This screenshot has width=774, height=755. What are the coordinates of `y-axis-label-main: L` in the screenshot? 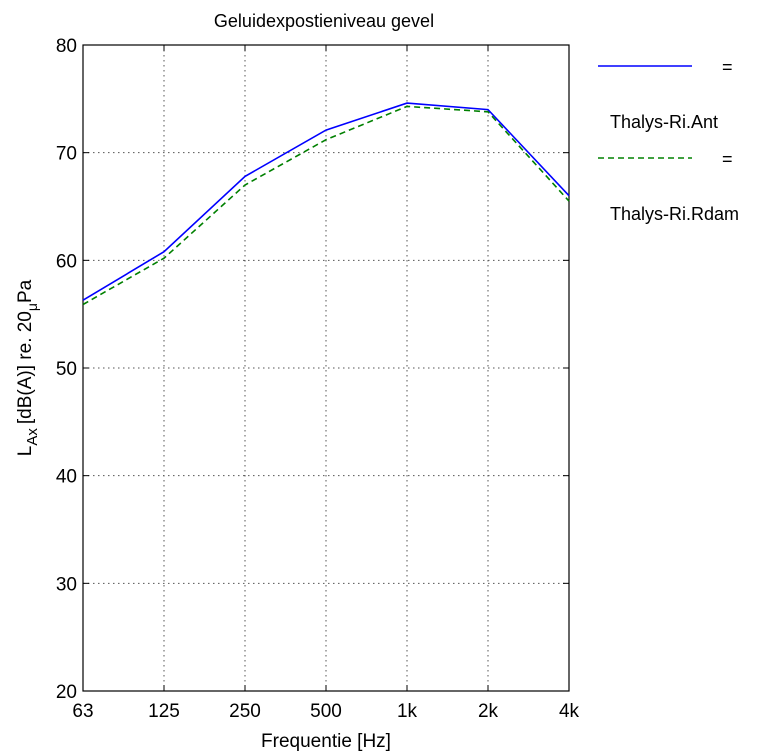 It's located at (25, 451).